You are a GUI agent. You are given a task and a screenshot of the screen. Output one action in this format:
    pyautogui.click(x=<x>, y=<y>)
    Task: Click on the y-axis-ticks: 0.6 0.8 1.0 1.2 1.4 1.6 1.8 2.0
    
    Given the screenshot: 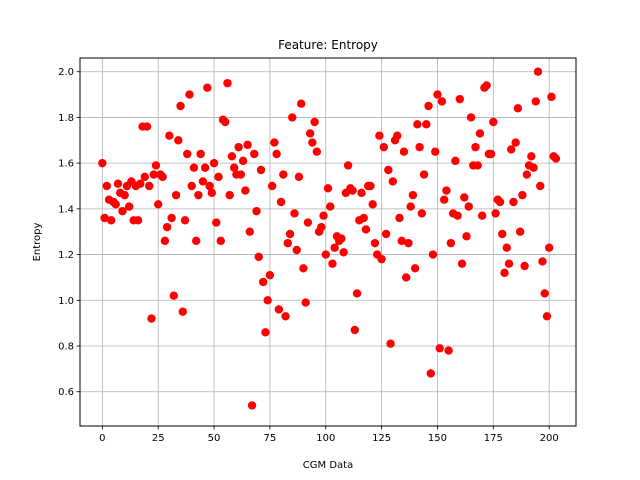 What is the action you would take?
    pyautogui.click(x=69, y=232)
    